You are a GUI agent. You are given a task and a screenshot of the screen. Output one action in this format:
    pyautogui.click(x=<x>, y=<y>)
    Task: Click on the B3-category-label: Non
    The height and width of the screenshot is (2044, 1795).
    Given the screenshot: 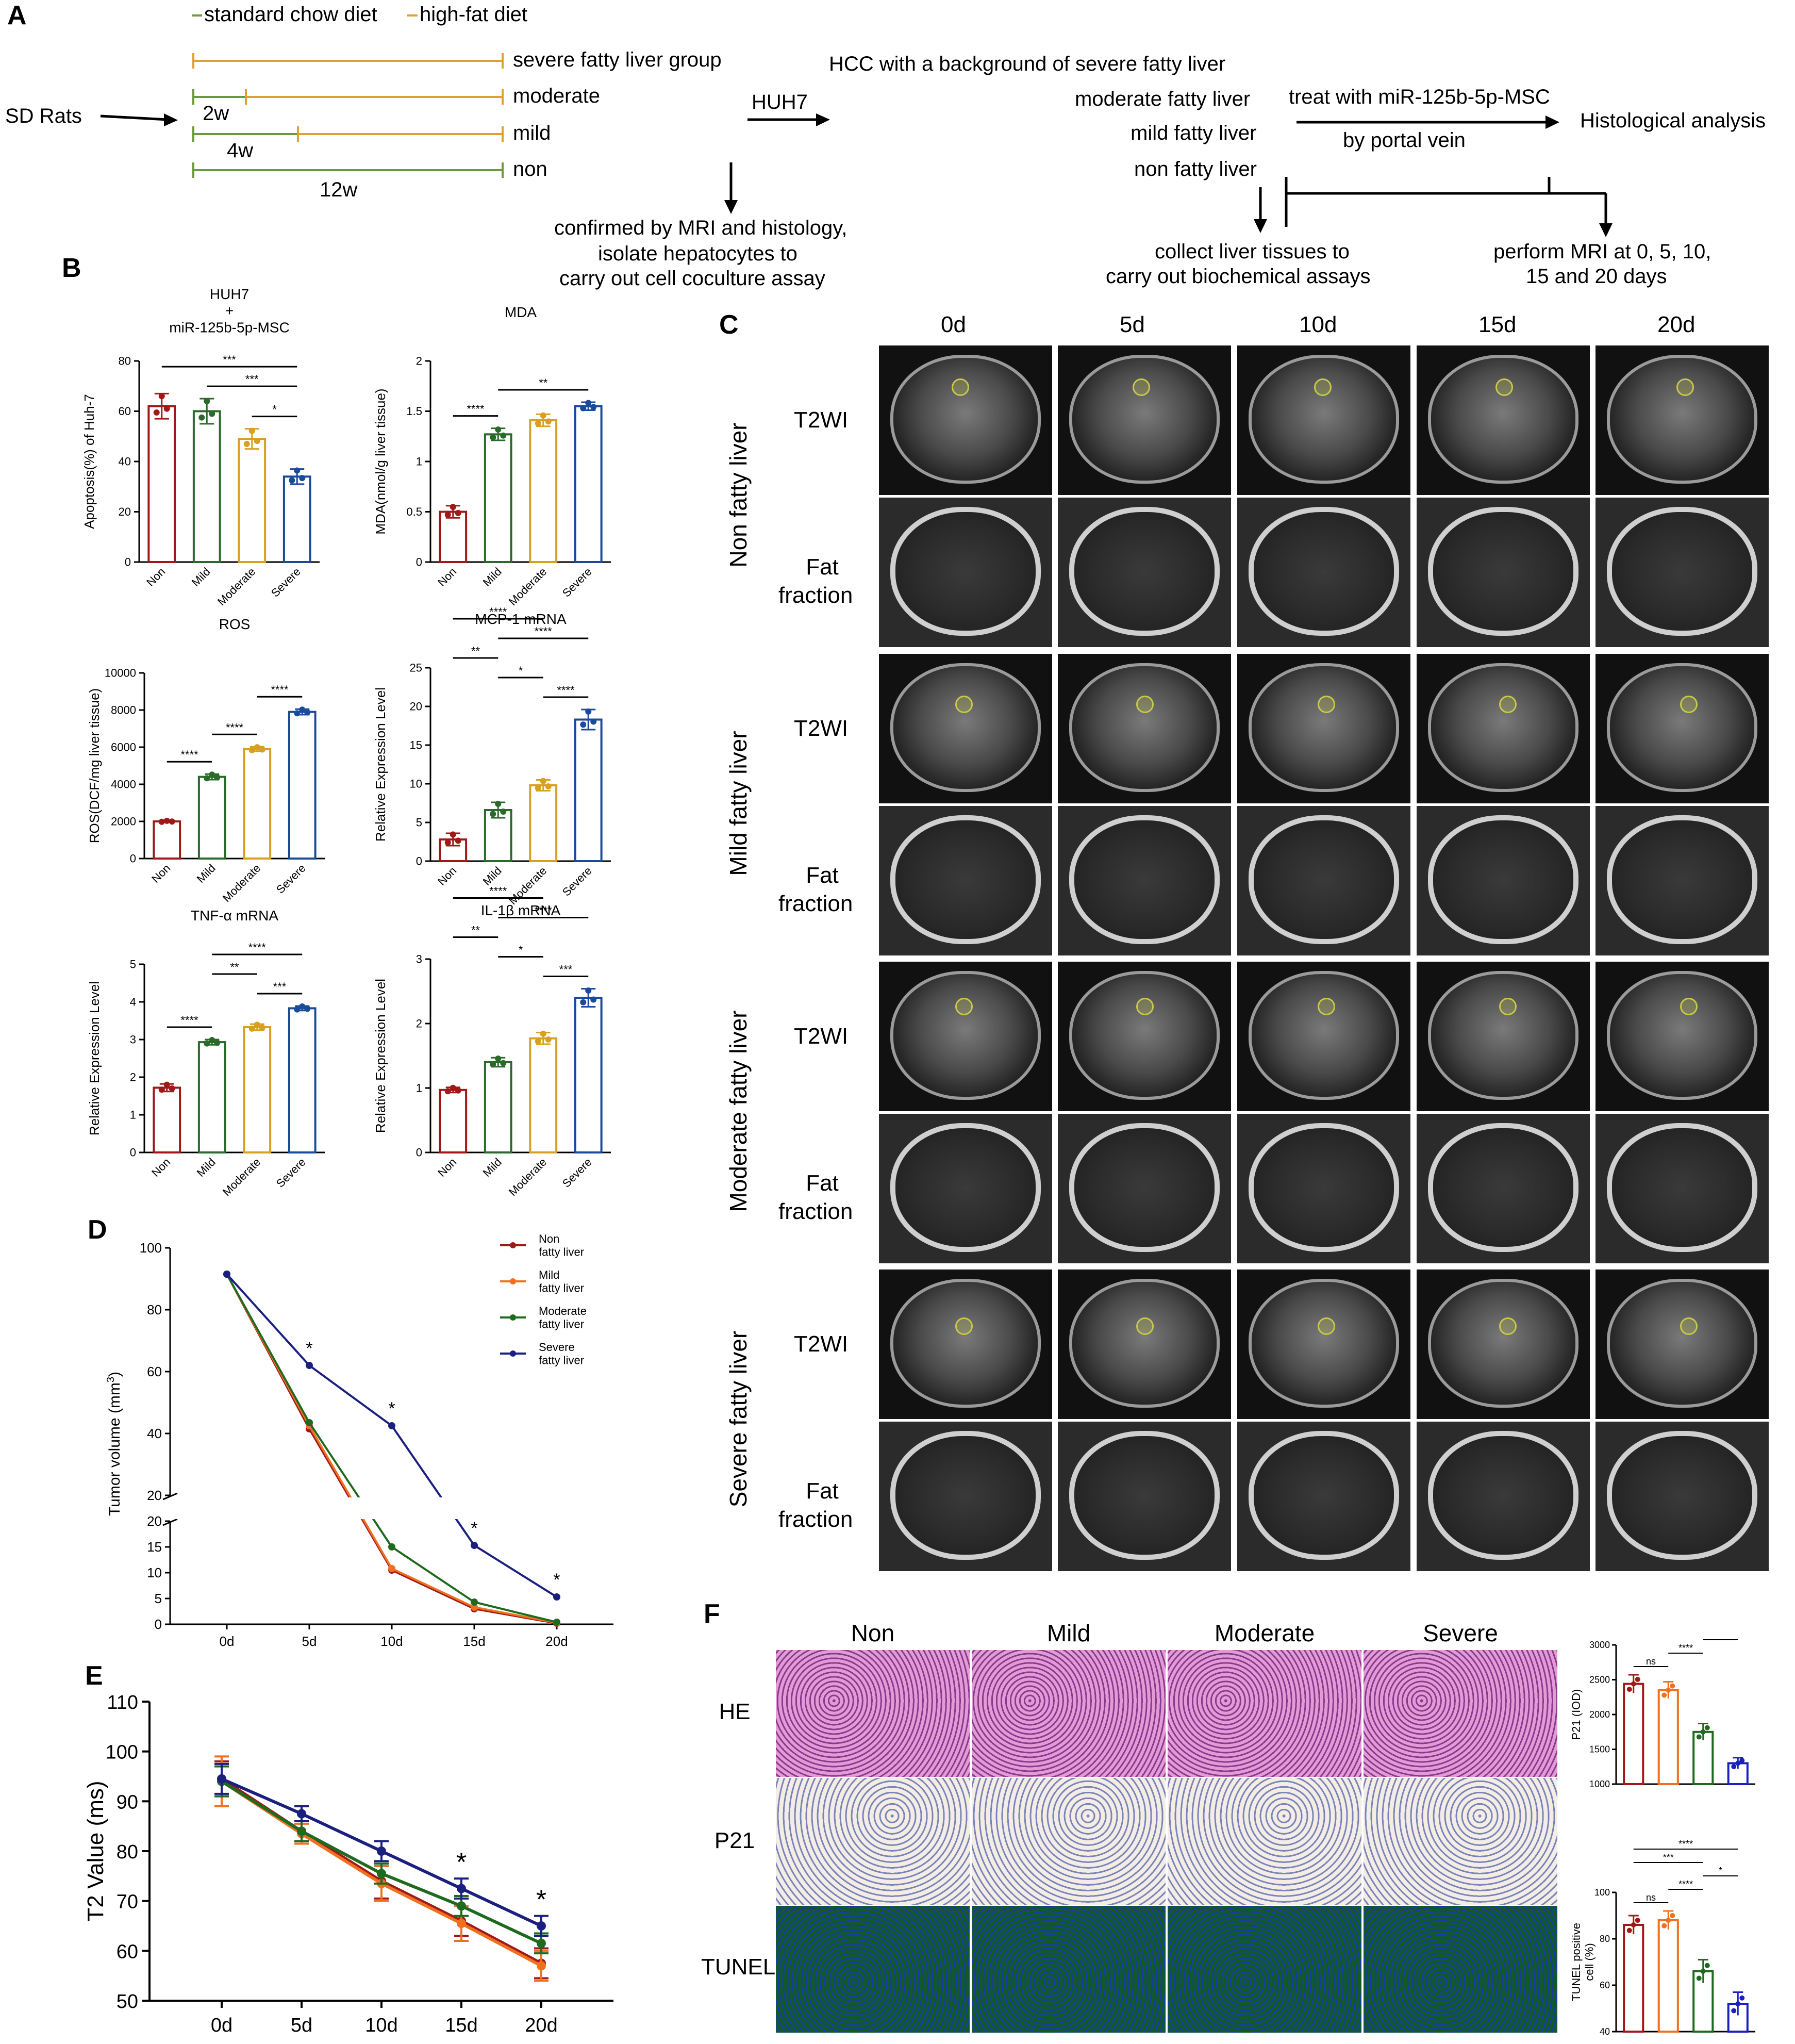 What is the action you would take?
    pyautogui.click(x=161, y=873)
    